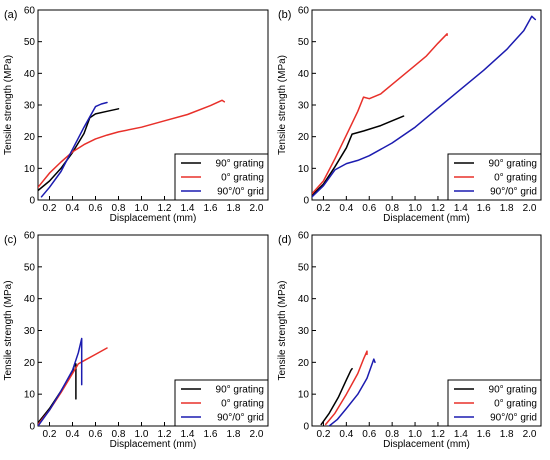  Describe the element at coordinates (284, 15) in the screenshot. I see `panel-label: (b)` at that location.